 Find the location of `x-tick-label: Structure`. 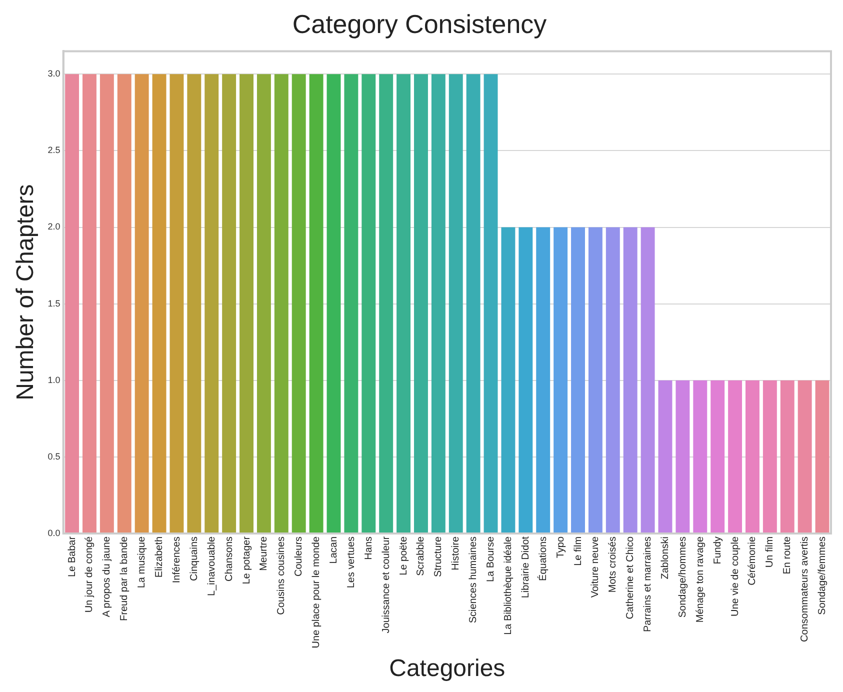

x-tick-label: Structure is located at coordinates (438, 557).